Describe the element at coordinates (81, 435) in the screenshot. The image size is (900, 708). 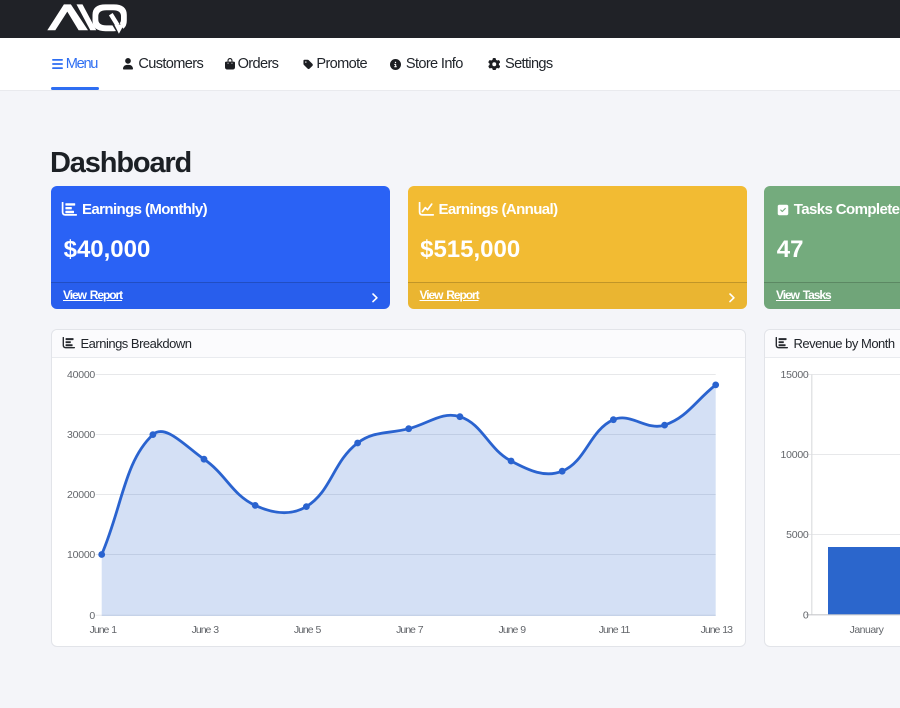
I see `svg-text: 30000` at that location.